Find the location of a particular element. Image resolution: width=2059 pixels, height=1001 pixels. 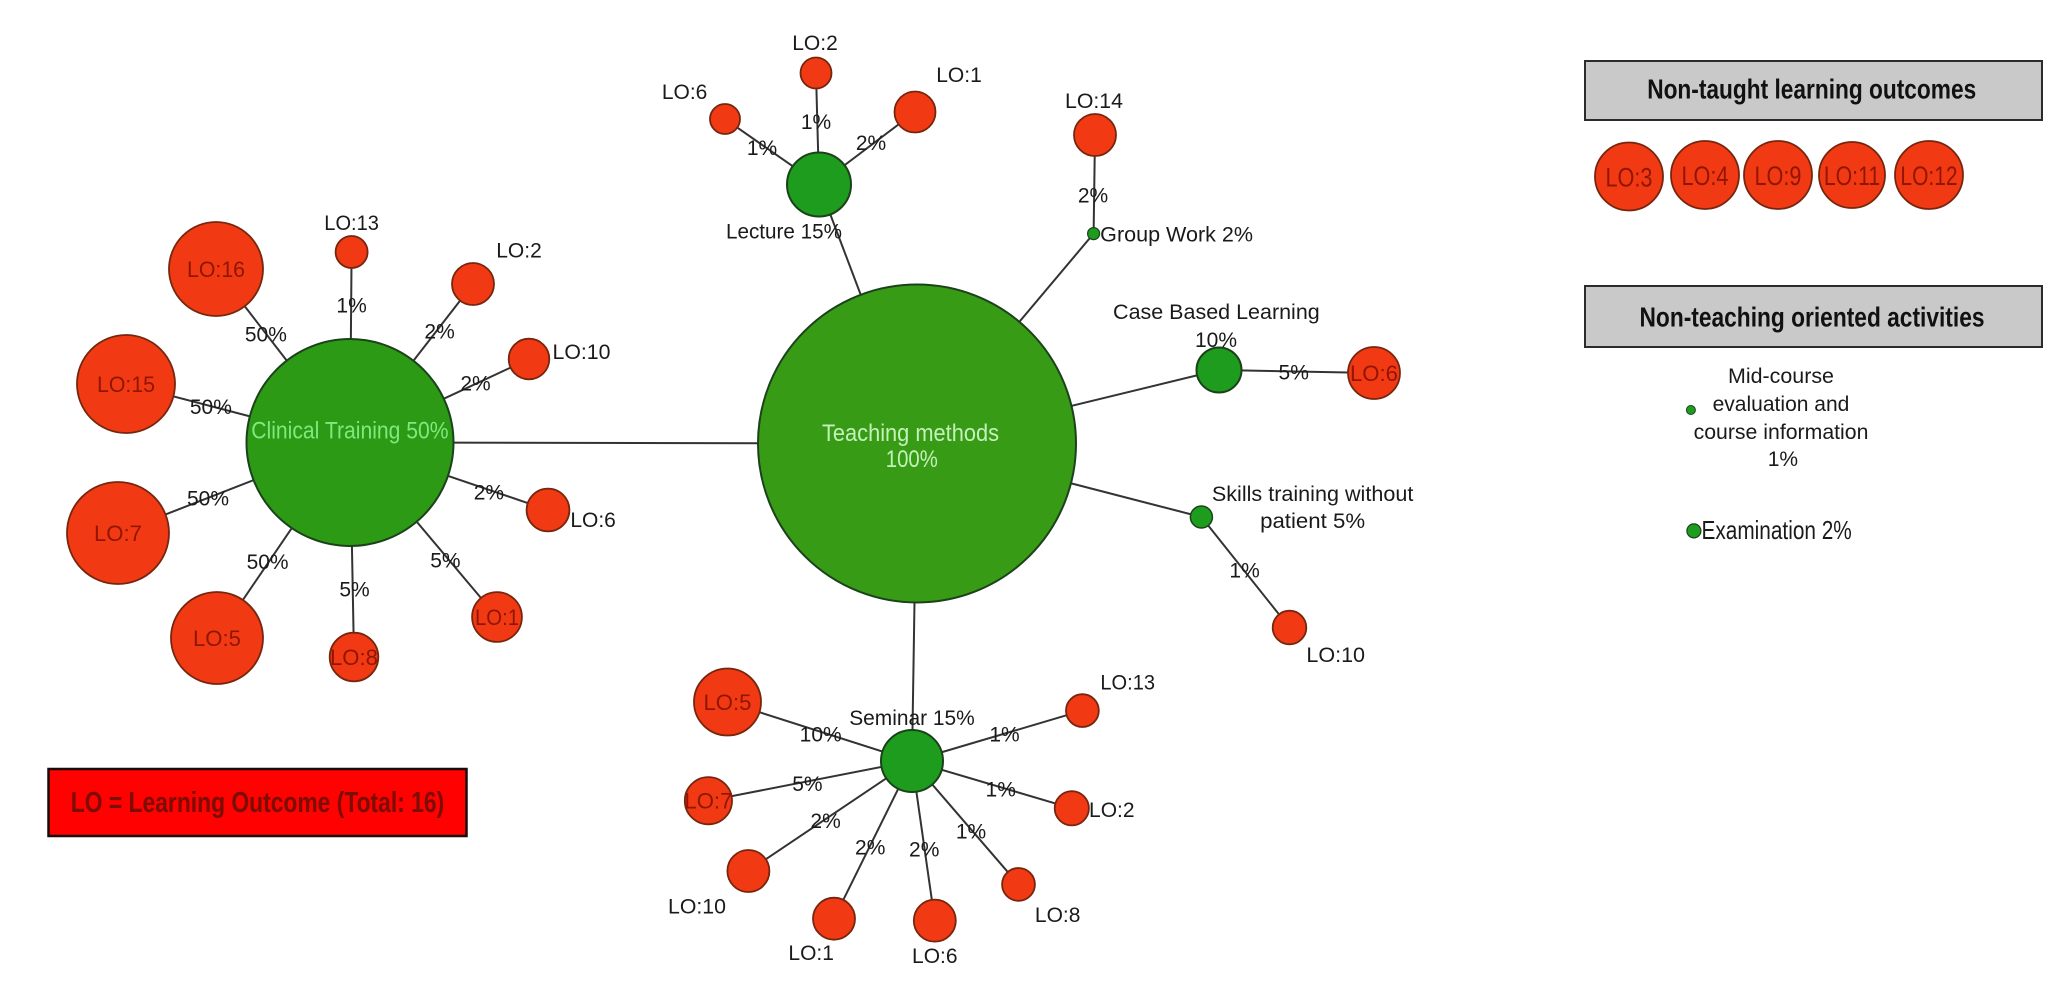

svg-text: Teaching methods is located at coordinates (910, 433).